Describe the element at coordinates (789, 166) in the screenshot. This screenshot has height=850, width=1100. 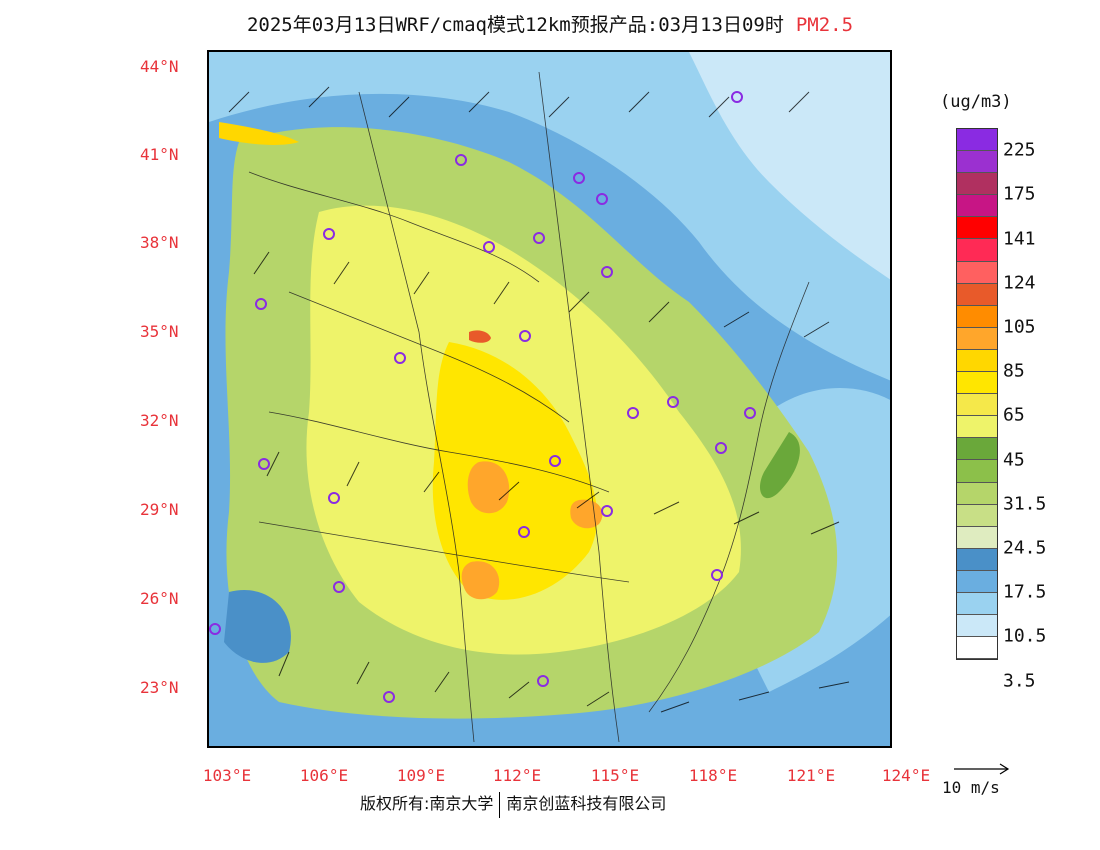
I see `clean-region-northeast` at that location.